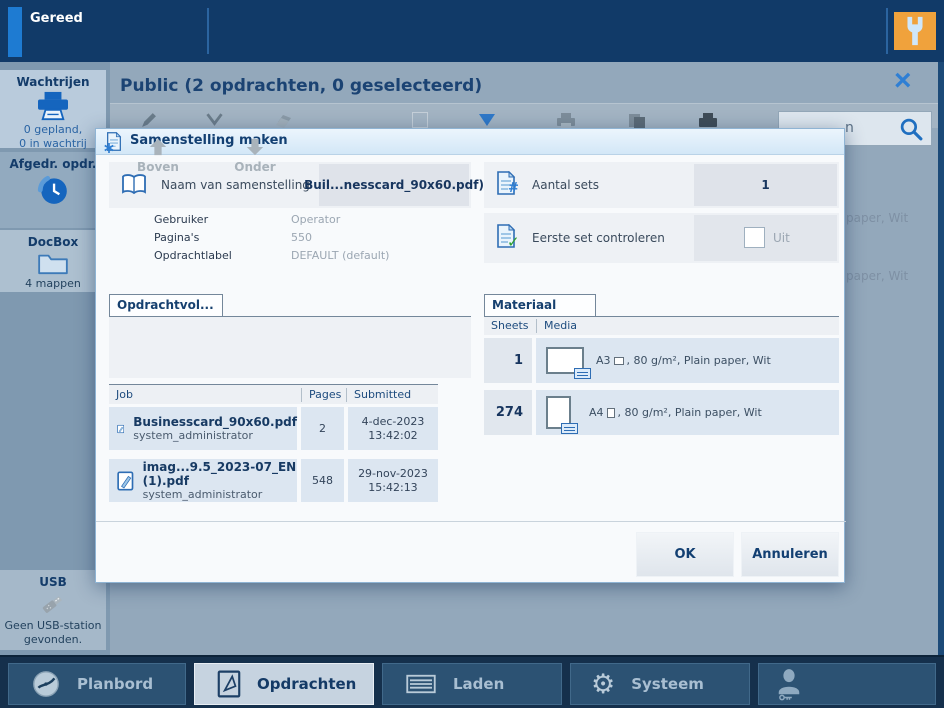  What do you see at coordinates (214, 121) in the screenshot?
I see `discard-icon` at bounding box center [214, 121].